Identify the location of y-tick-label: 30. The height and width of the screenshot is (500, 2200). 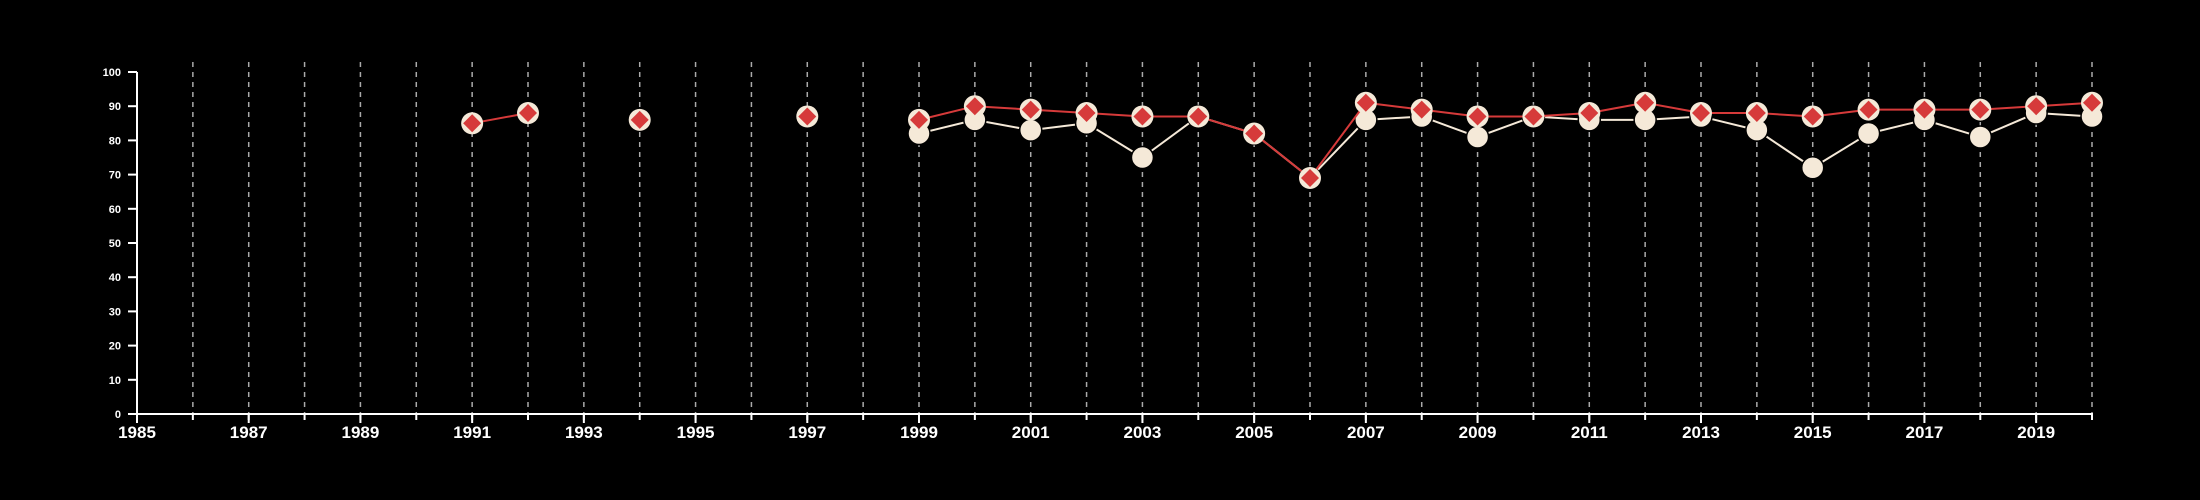
(115, 312).